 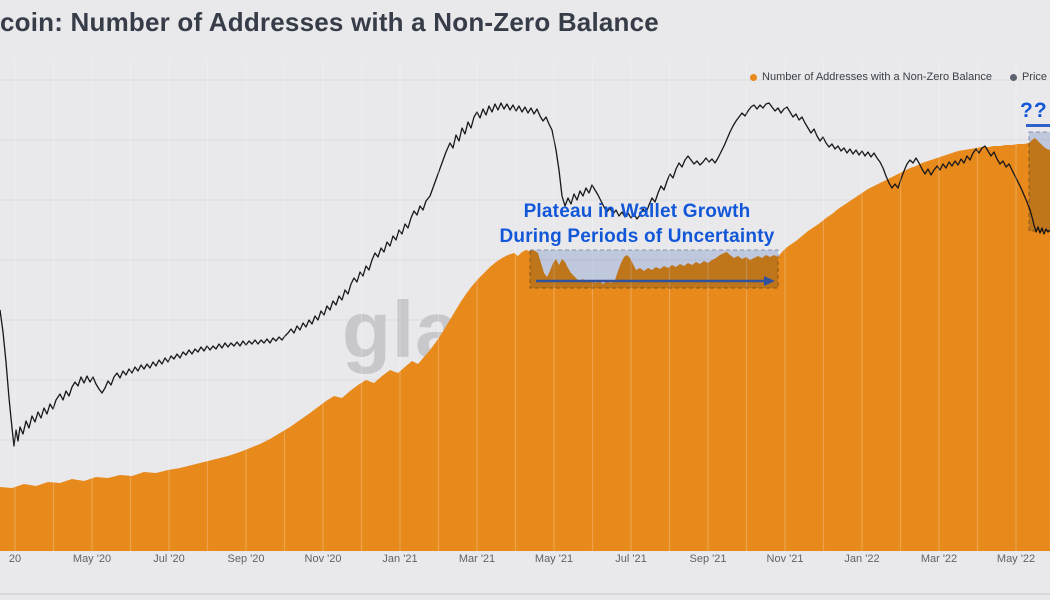 I want to click on plateau-annotation-line-2: During Periods of Uncertainty, so click(x=637, y=236).